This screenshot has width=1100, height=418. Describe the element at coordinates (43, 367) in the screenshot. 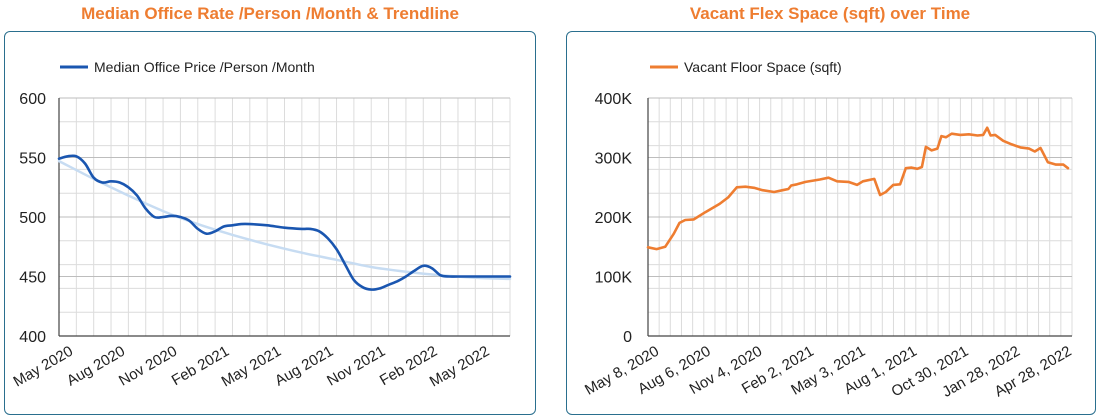

I see `x-tick-label: May 2020` at that location.